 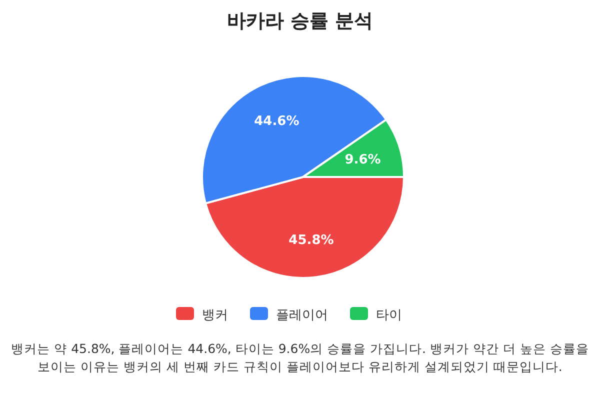 What do you see at coordinates (362, 160) in the screenshot?
I see `data-label: 9.6%` at bounding box center [362, 160].